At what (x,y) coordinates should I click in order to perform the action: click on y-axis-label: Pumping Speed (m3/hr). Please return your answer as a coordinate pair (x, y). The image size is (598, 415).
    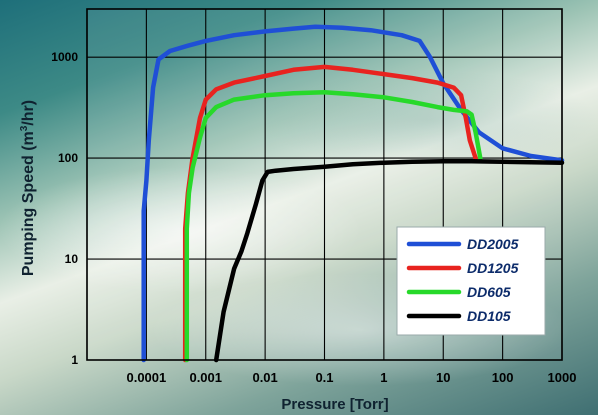
    Looking at the image, I should click on (28, 188).